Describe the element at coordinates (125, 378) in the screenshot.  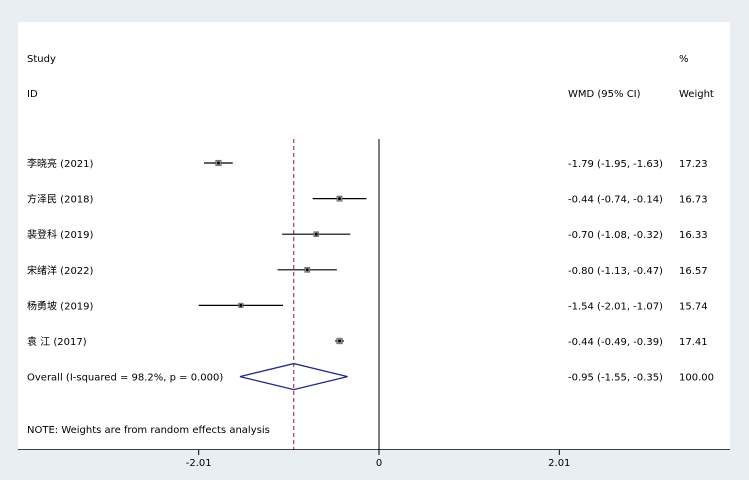
I see `overall-label: Overall (I-squared = 98.2%, p = 0.000)` at that location.